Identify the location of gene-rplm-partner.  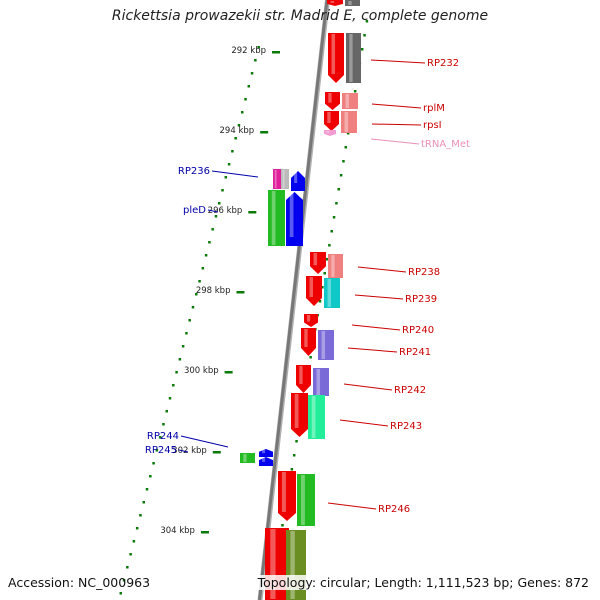
(350, 101).